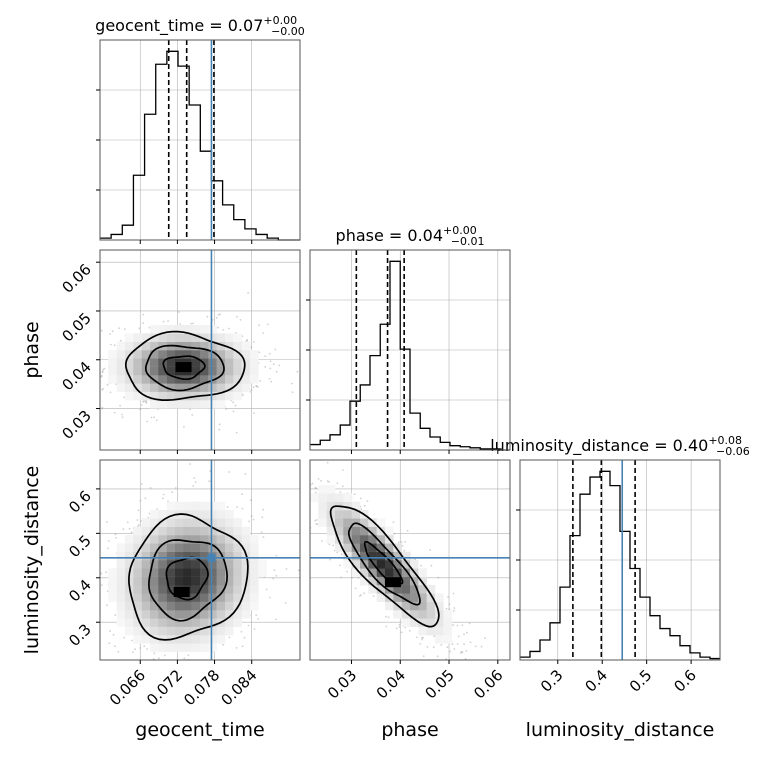  What do you see at coordinates (440, 684) in the screenshot?
I see `x-tick-label: 0.05` at bounding box center [440, 684].